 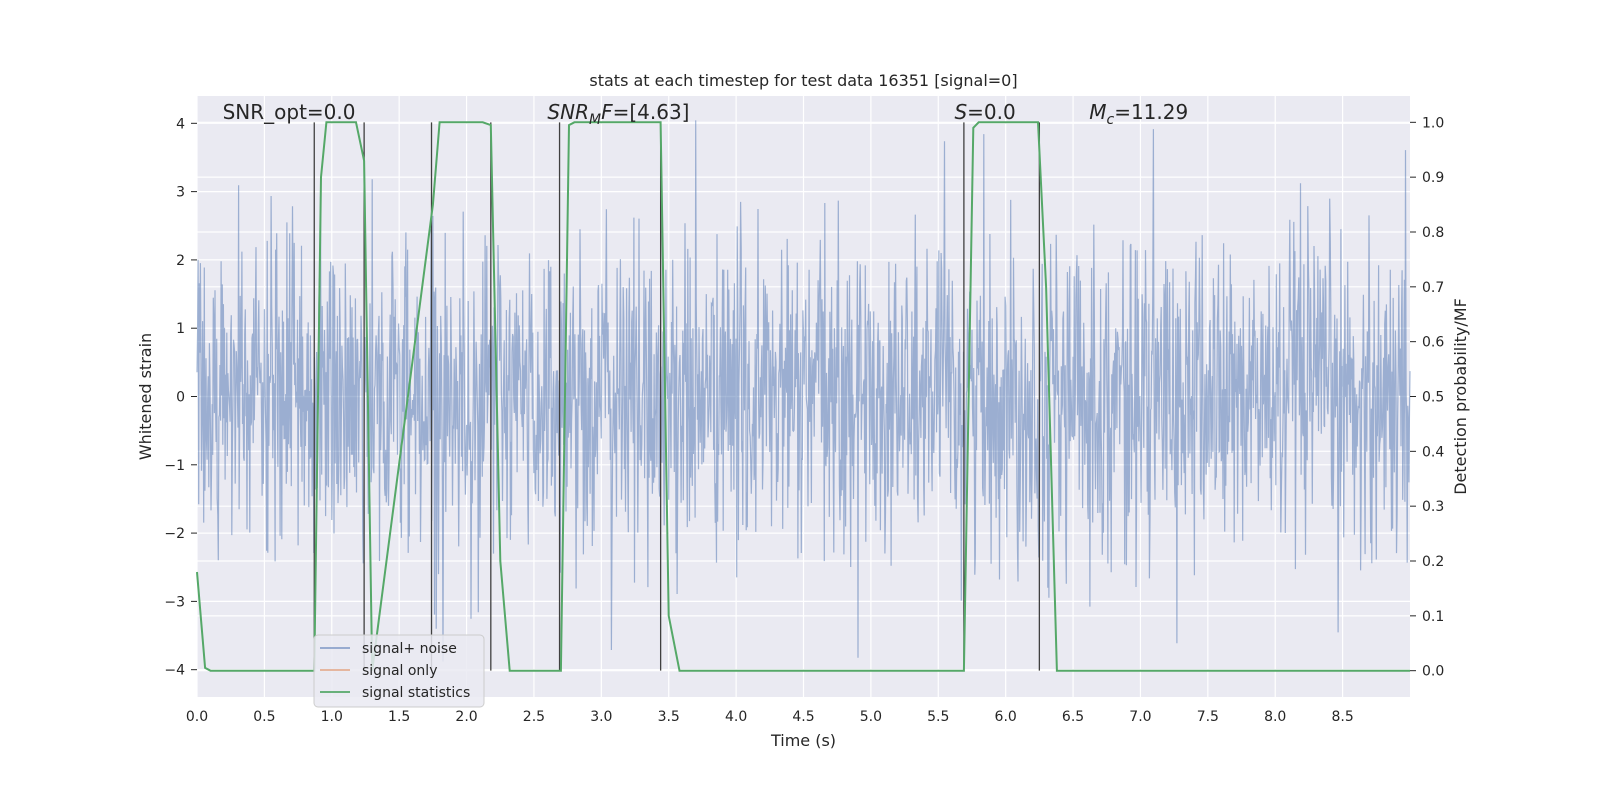 What do you see at coordinates (409, 649) in the screenshot?
I see `legend-label: signal+ noise` at bounding box center [409, 649].